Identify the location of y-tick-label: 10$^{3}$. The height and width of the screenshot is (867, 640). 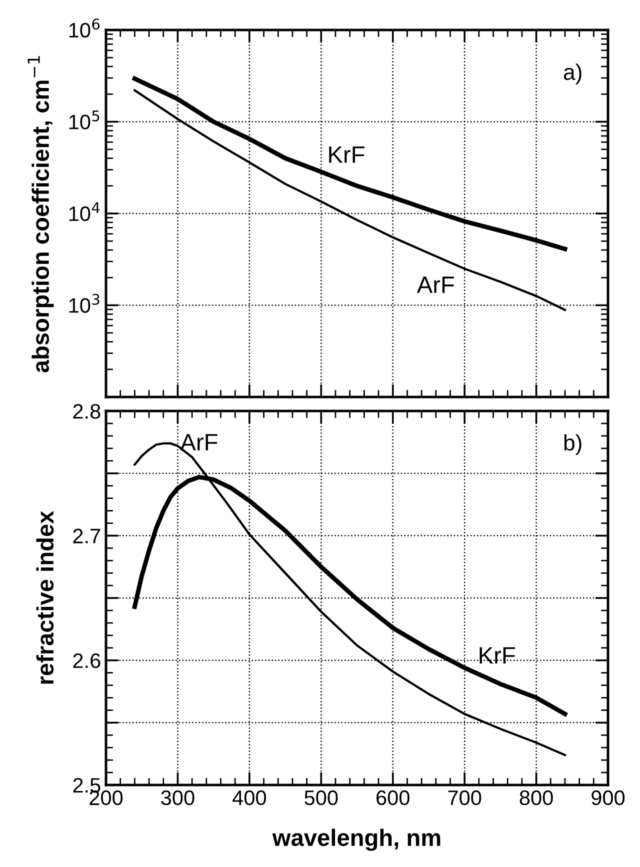
(84, 303).